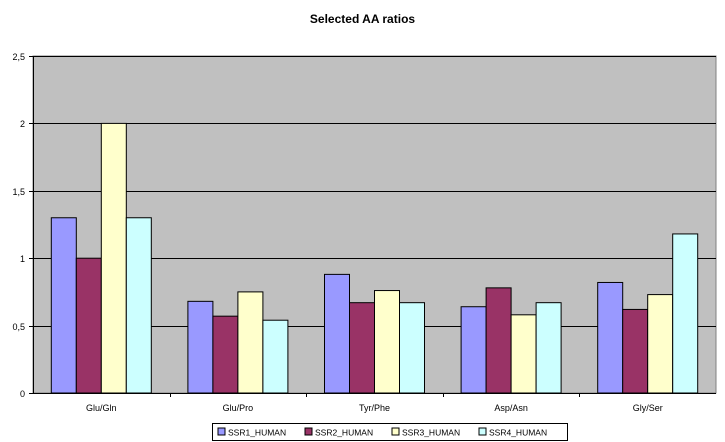 The width and height of the screenshot is (725, 442). I want to click on x-tick-label: Gly/Ser, so click(648, 408).